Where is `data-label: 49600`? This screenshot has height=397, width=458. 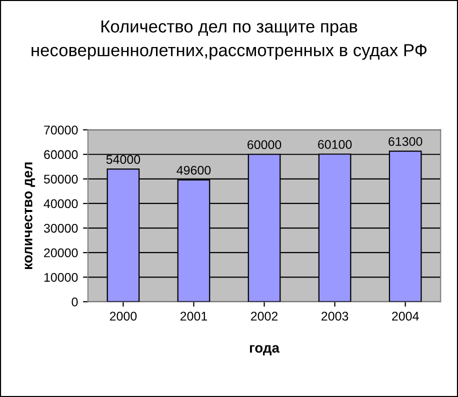
data-label: 49600 is located at coordinates (193, 170).